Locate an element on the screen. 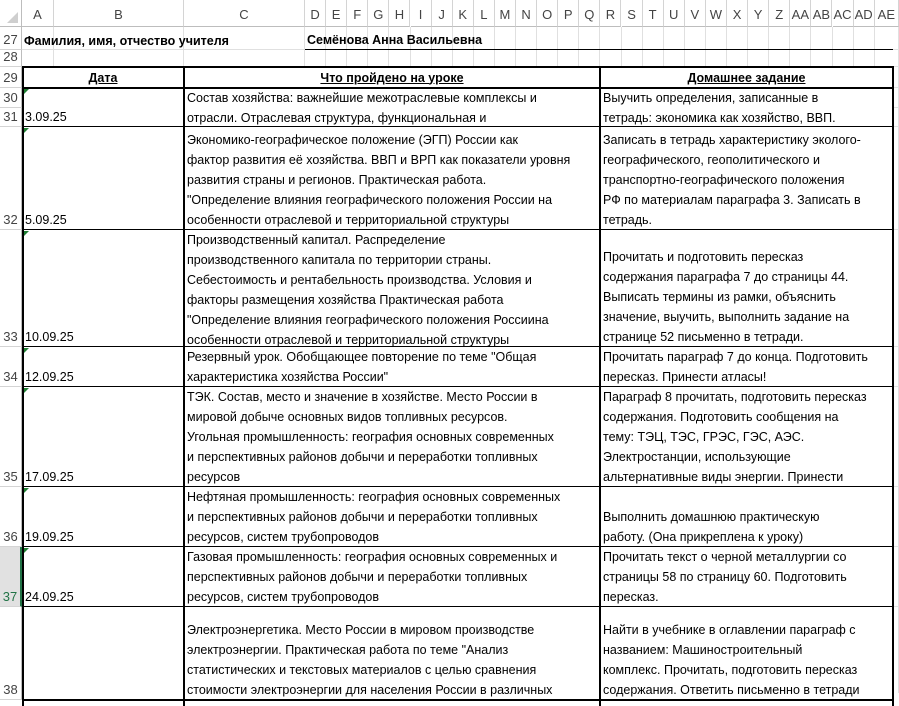 The width and height of the screenshot is (899, 706). column-header-m: M is located at coordinates (505, 13).